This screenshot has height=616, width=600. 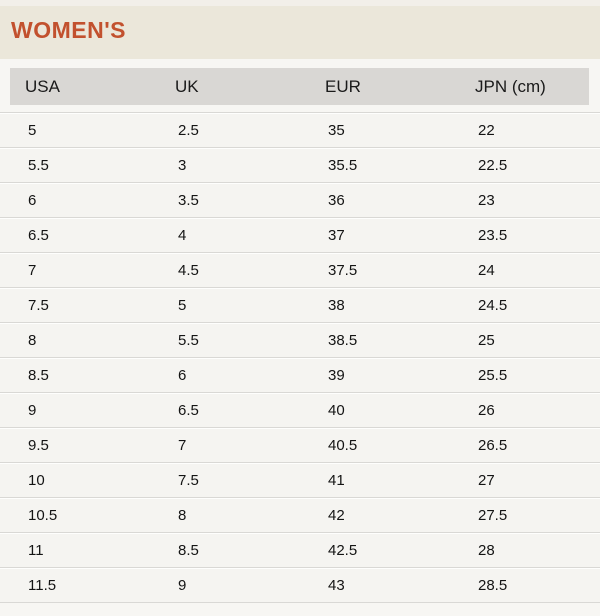 I want to click on cell-jpn: 25.5, so click(x=493, y=375).